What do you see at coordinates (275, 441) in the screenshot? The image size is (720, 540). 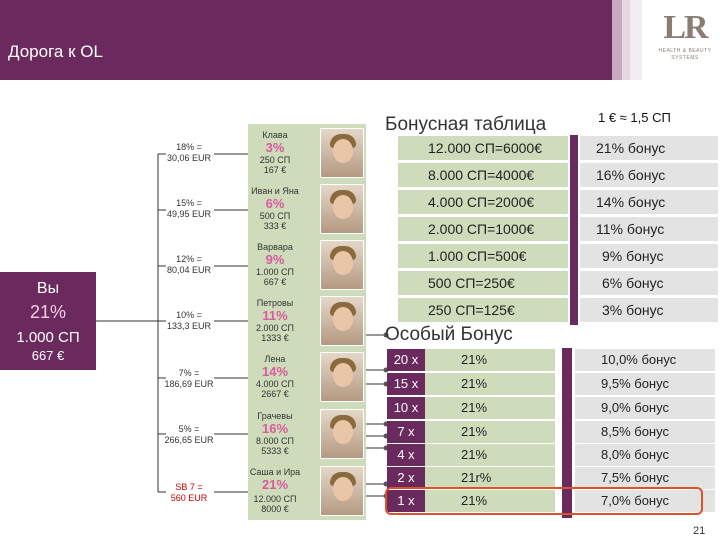 I see `person-points: 8.000 СП` at bounding box center [275, 441].